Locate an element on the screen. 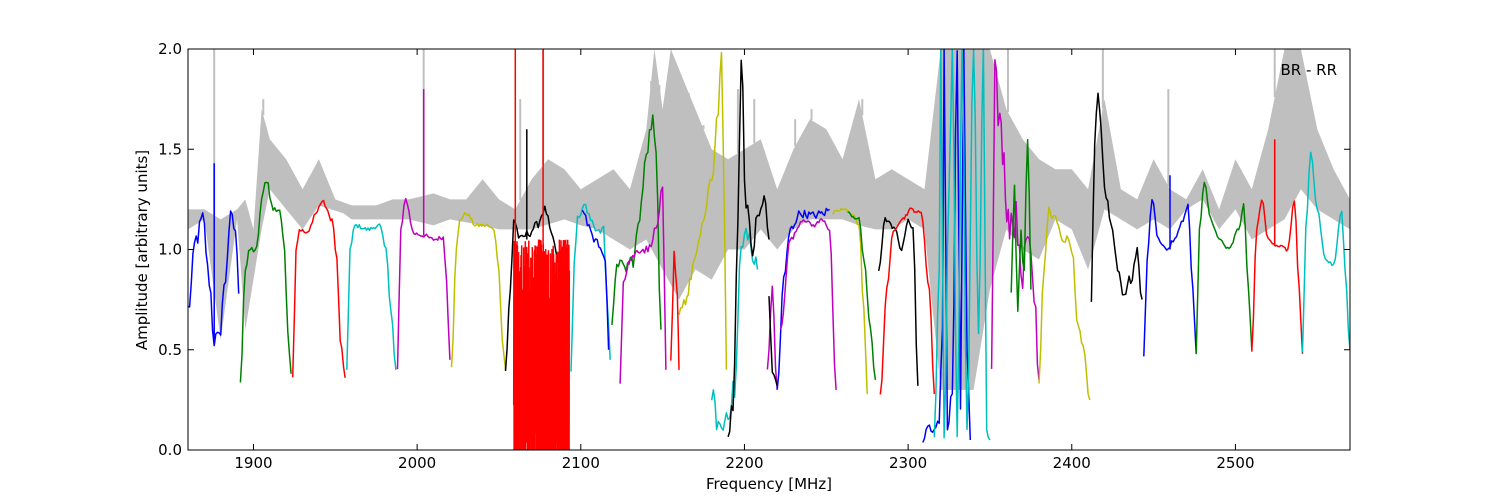 The image size is (1500, 504). series-spike is located at coordinates (529, 249).